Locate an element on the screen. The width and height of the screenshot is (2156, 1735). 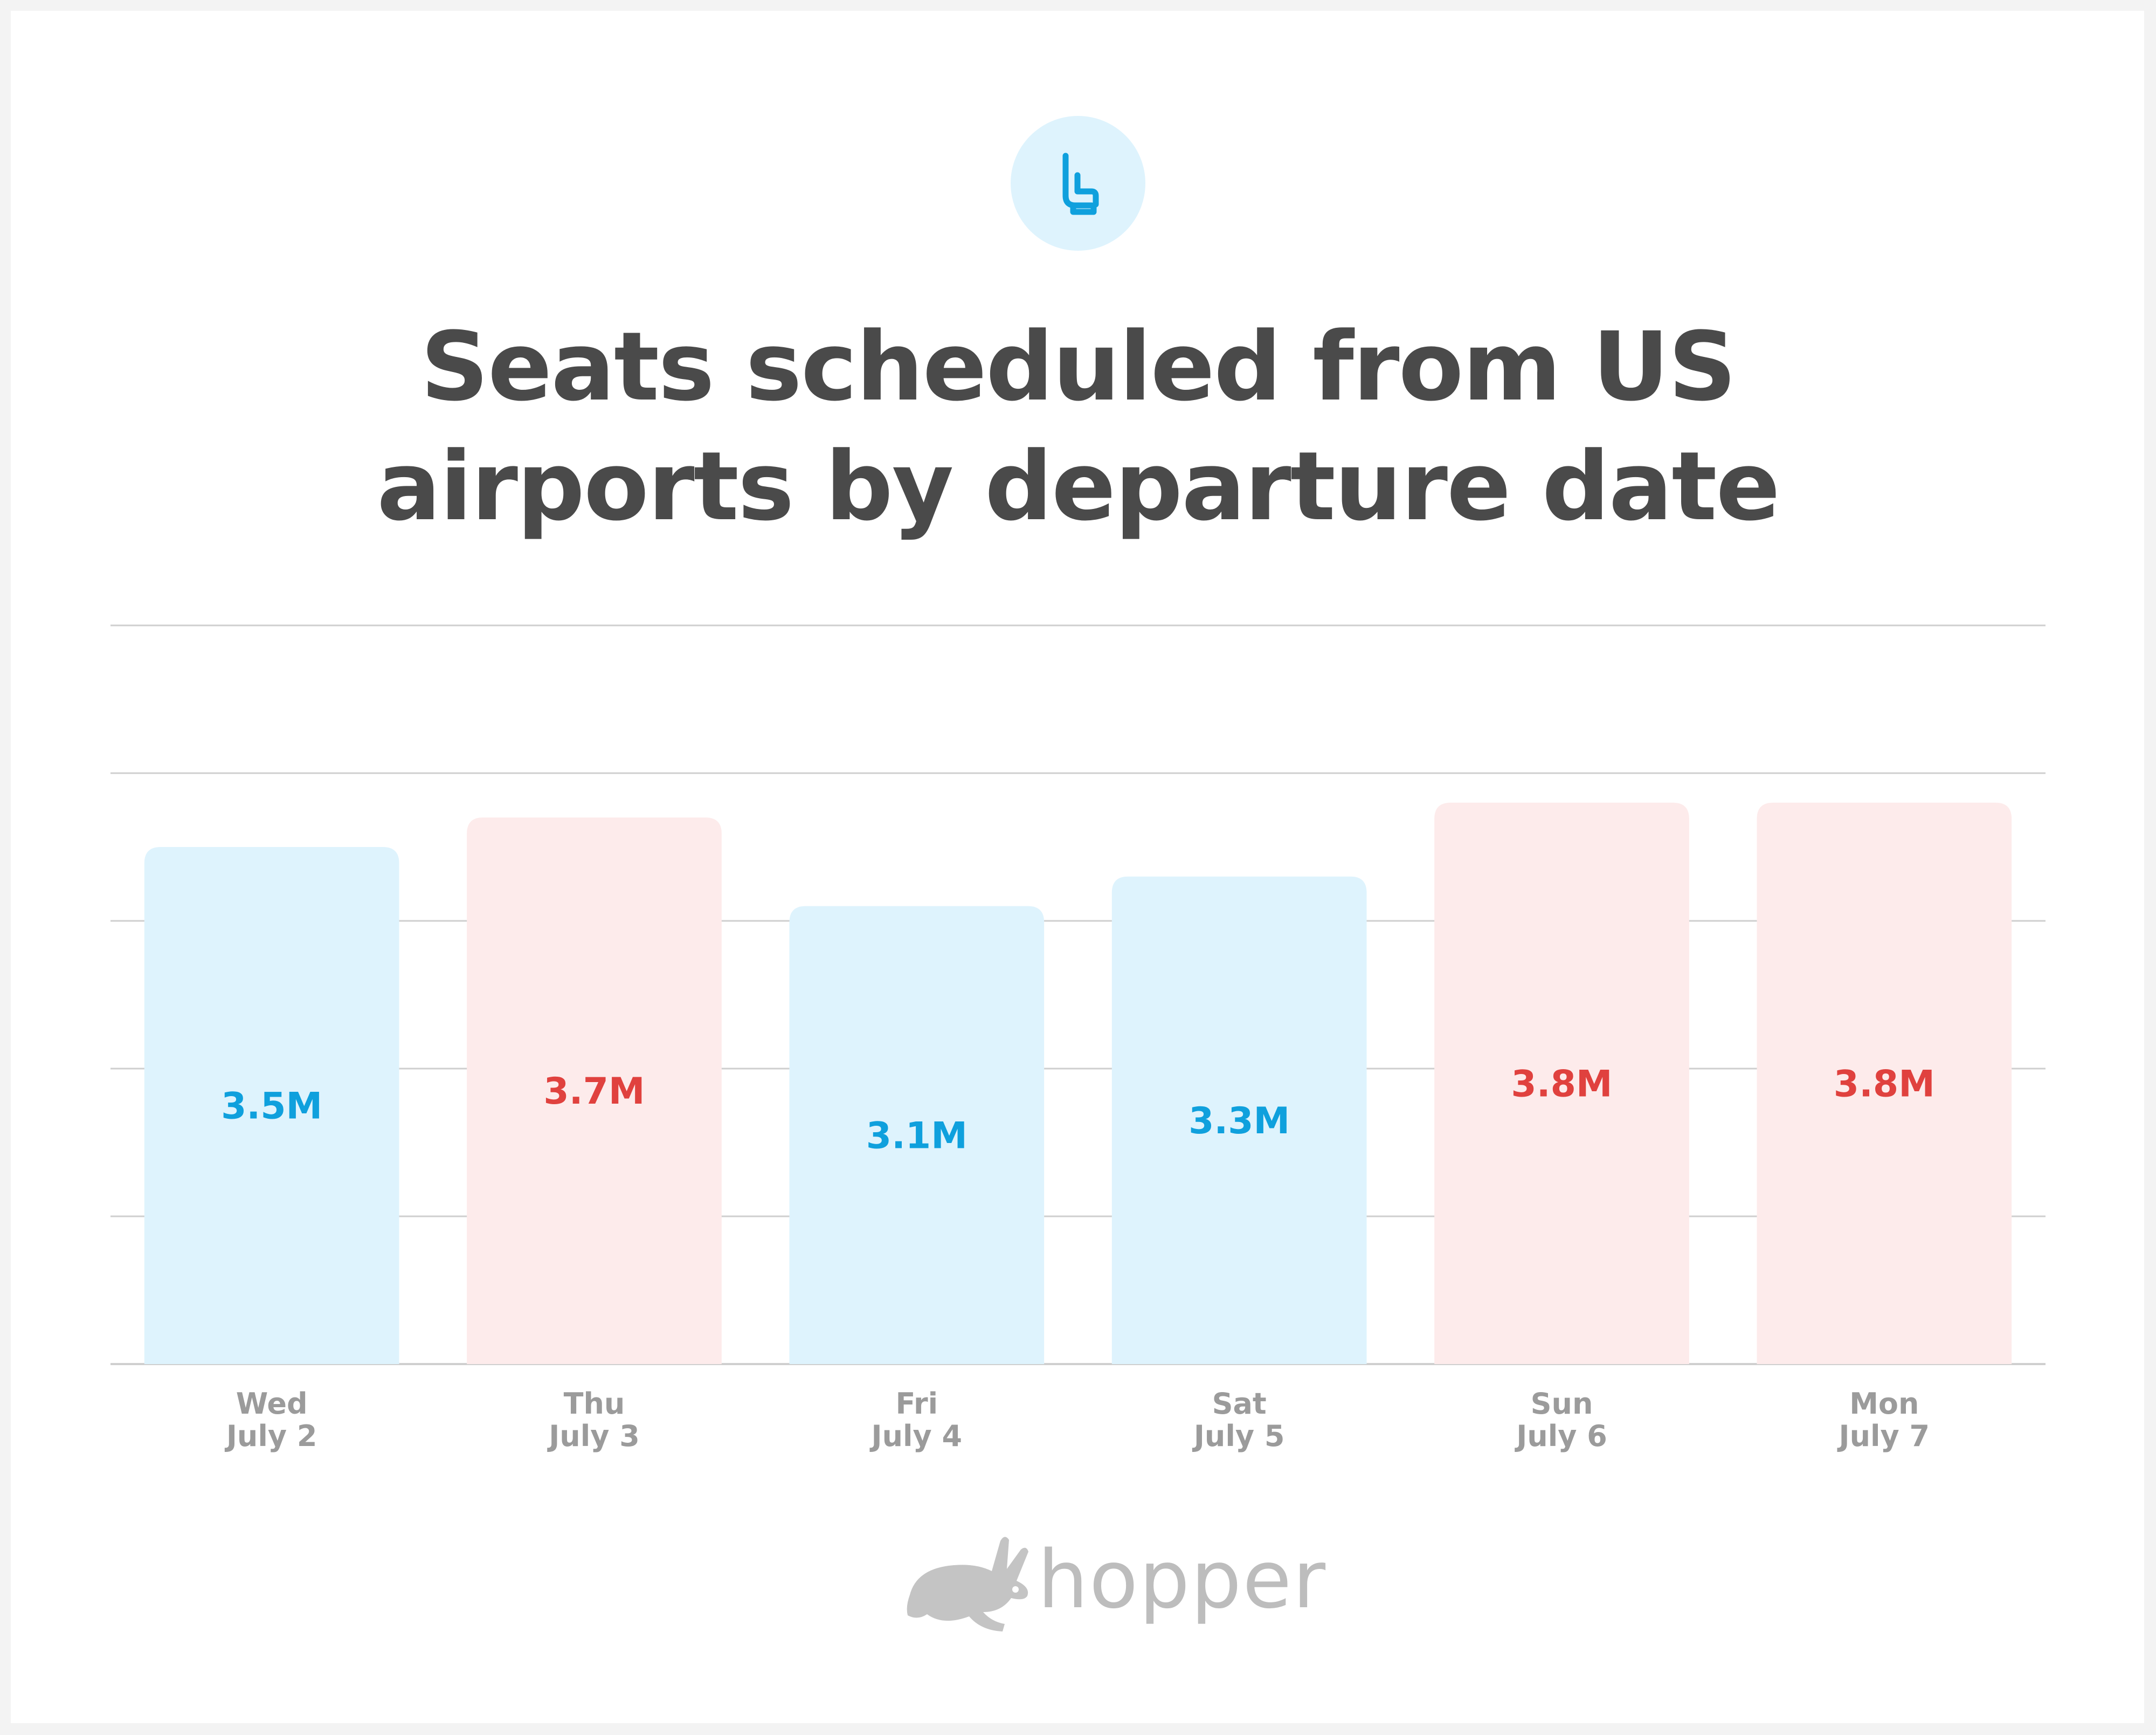
bar-thu is located at coordinates (594, 1090).